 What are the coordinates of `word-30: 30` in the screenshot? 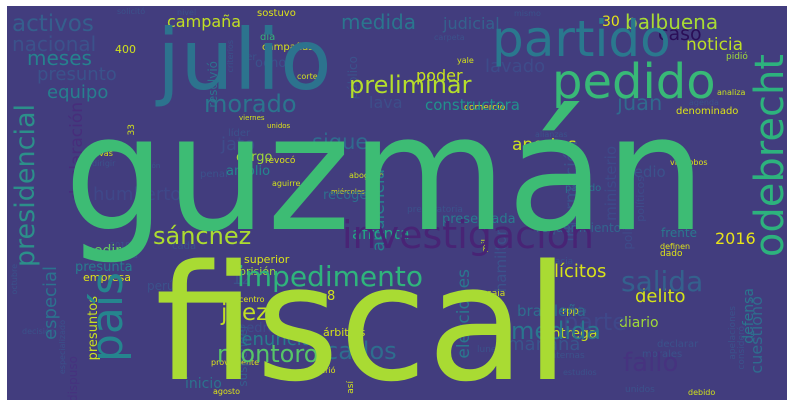 It's located at (611, 22).